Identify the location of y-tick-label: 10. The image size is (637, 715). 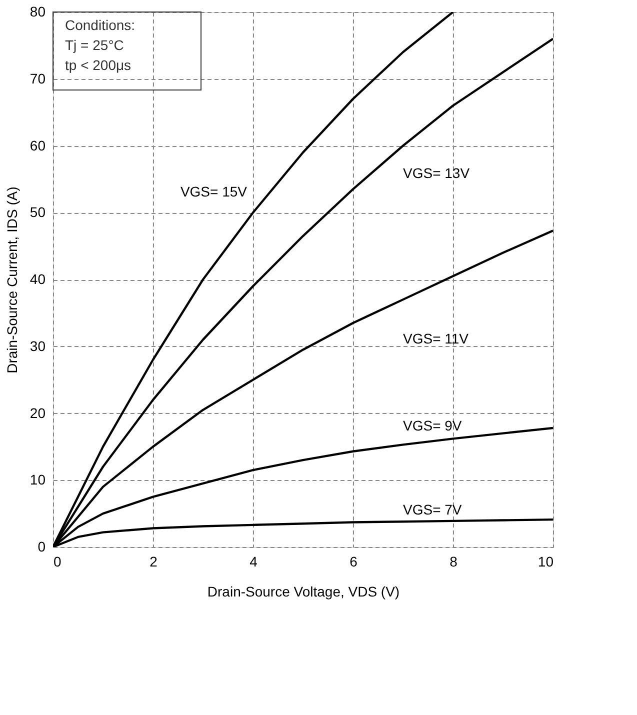
(38, 480).